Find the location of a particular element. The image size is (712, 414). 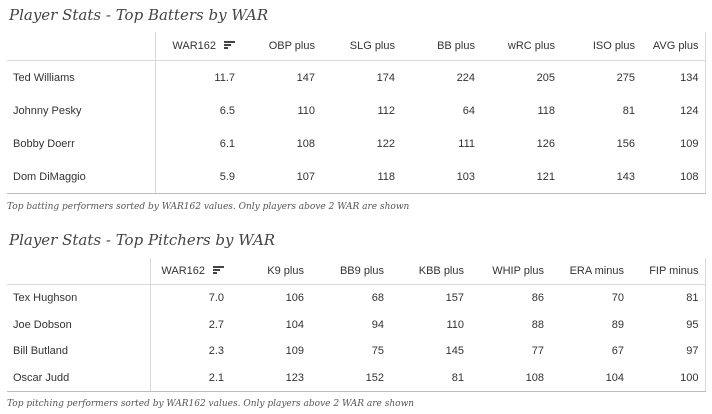

stat-cell: 111 is located at coordinates (466, 143).